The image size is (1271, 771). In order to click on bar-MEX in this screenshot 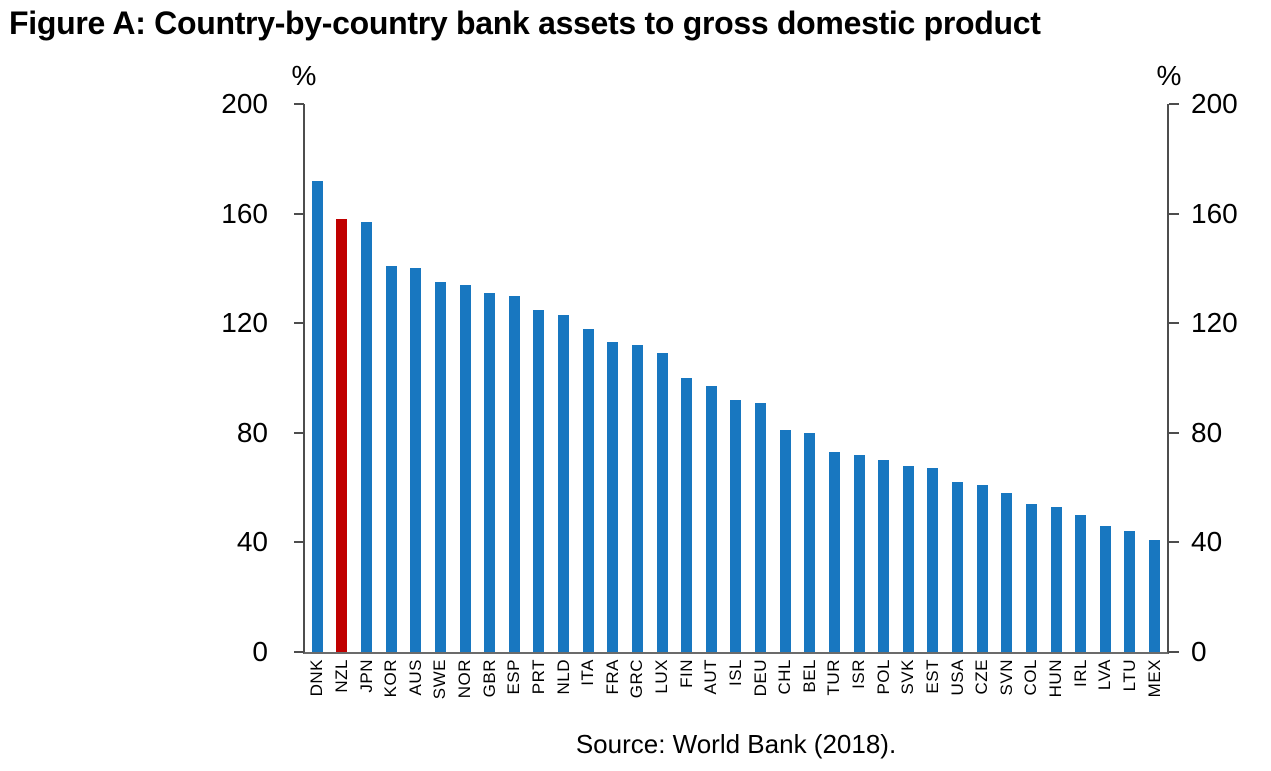, I will do `click(1155, 595)`.